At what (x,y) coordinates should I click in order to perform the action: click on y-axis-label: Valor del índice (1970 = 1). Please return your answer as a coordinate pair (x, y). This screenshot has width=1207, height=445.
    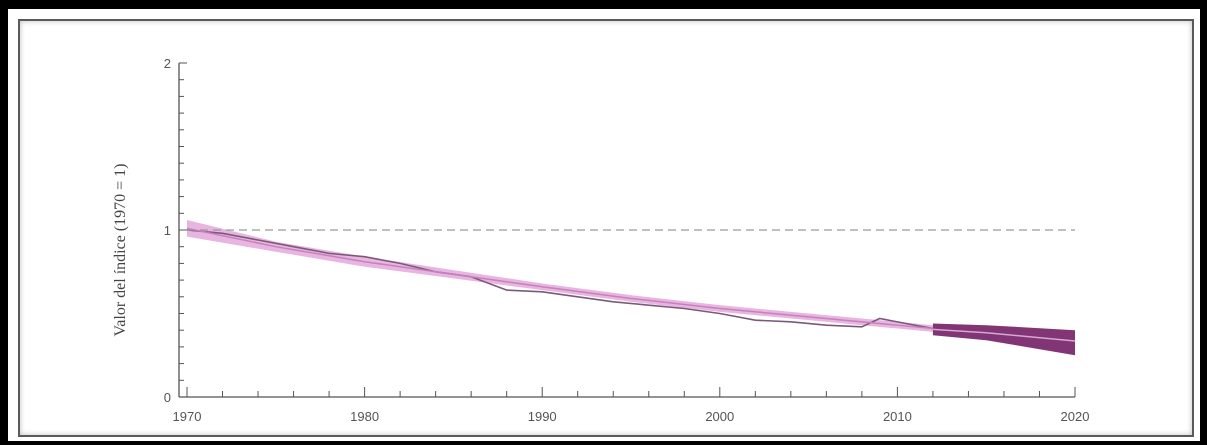
    Looking at the image, I should click on (120, 250).